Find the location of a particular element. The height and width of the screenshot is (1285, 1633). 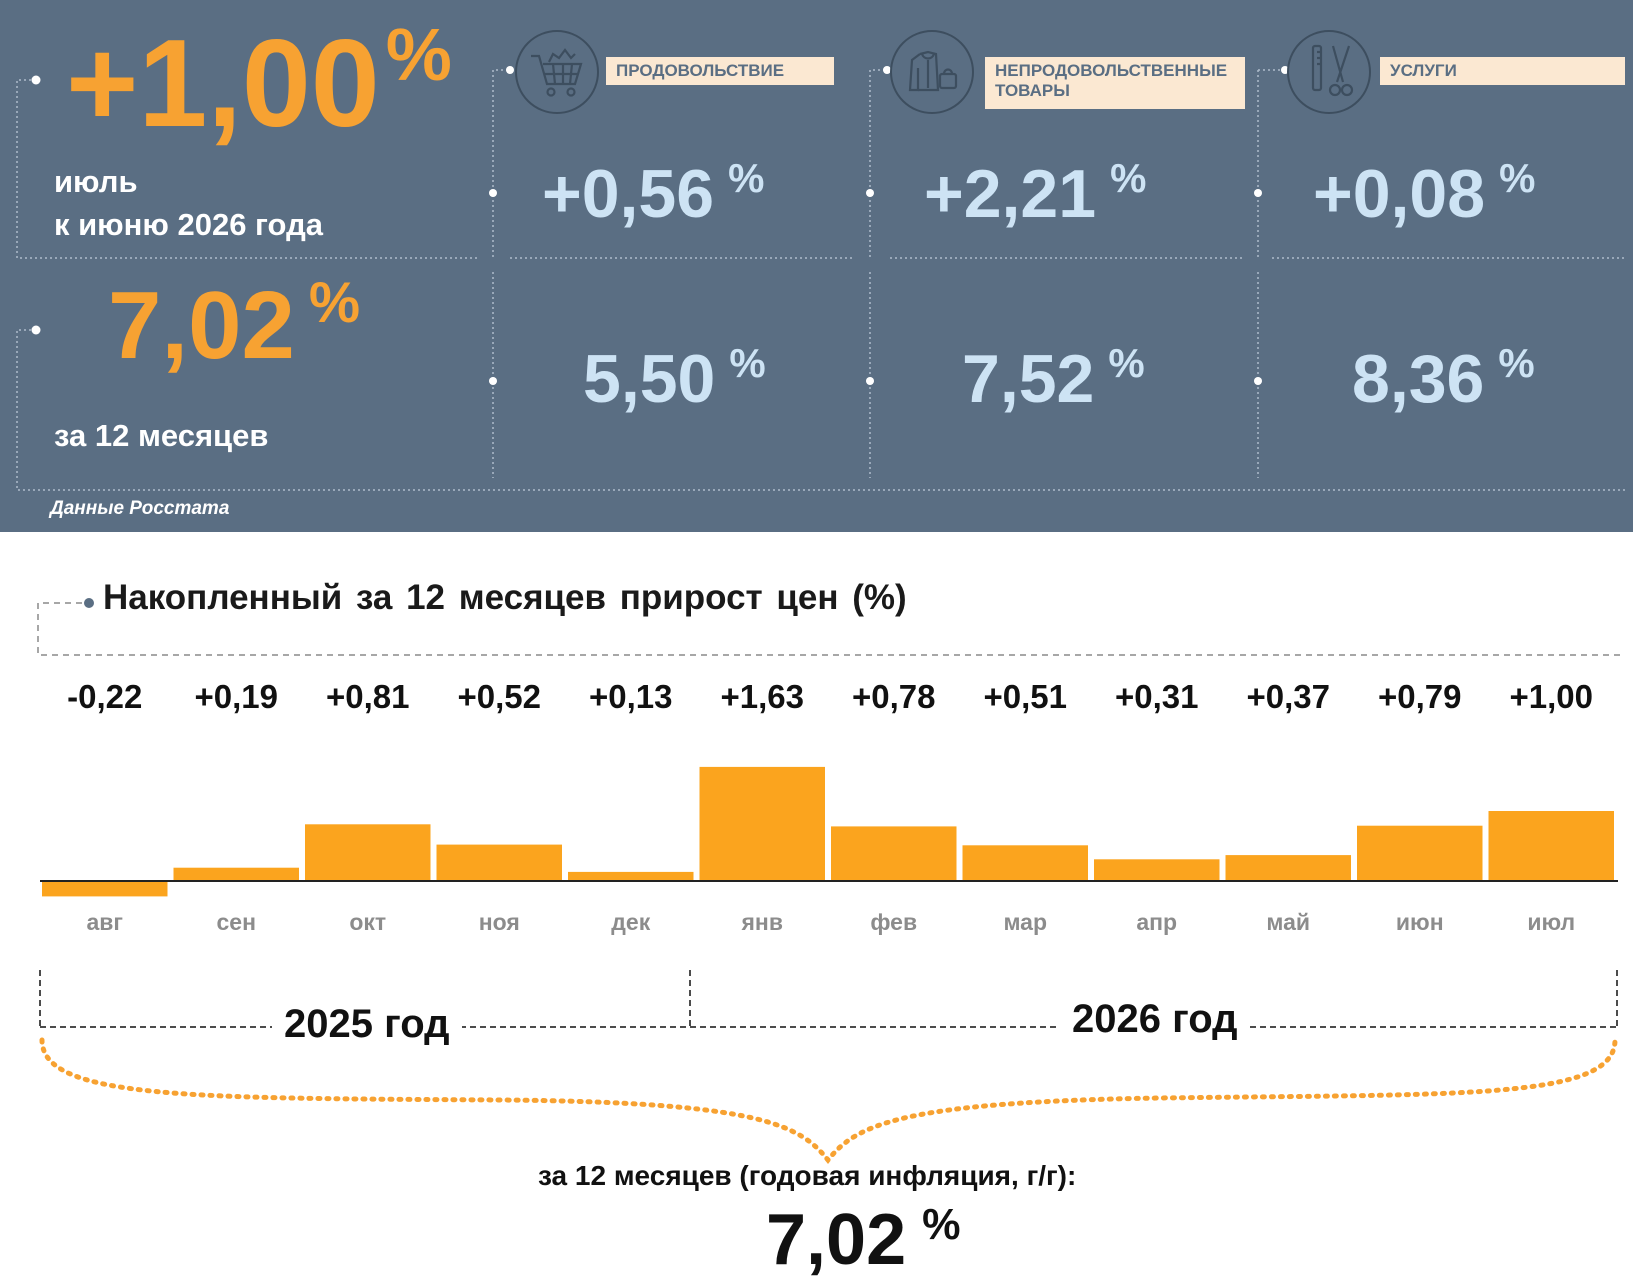

monthly-period-desc: к июню 2026 года is located at coordinates (188, 224).